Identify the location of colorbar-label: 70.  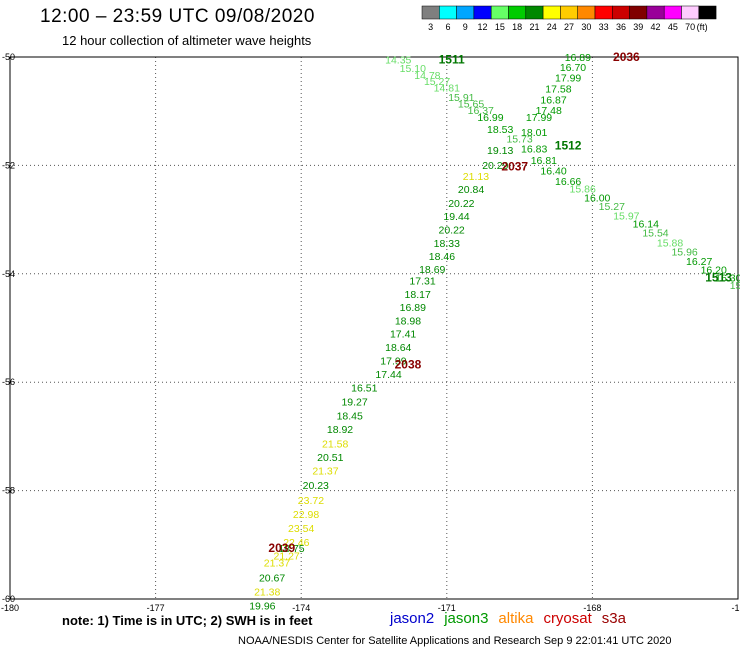
(690, 27).